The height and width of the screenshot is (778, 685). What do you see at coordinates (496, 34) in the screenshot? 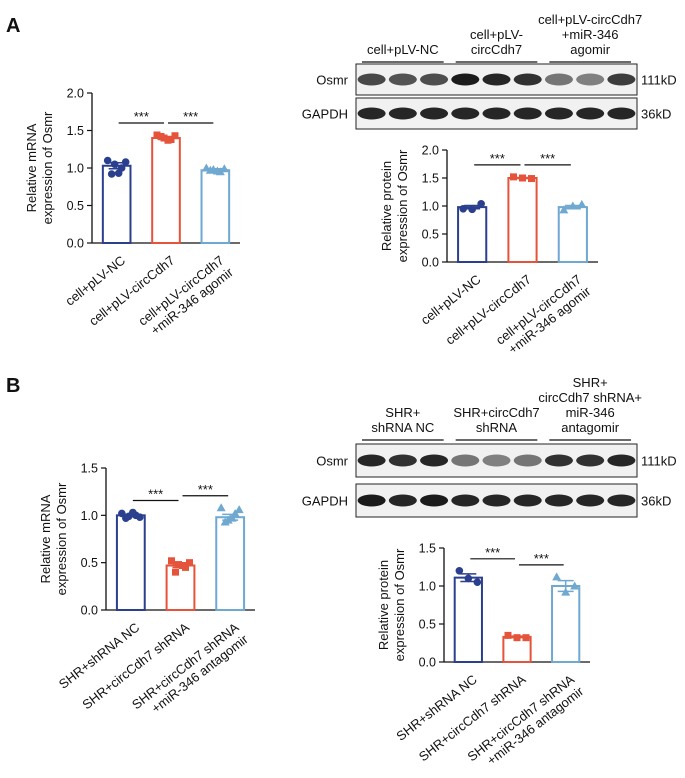
I see `group-label: cell+pLV-` at bounding box center [496, 34].